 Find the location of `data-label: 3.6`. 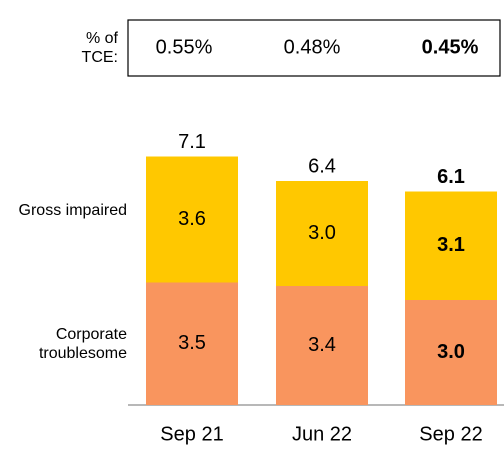

data-label: 3.6 is located at coordinates (192, 219).